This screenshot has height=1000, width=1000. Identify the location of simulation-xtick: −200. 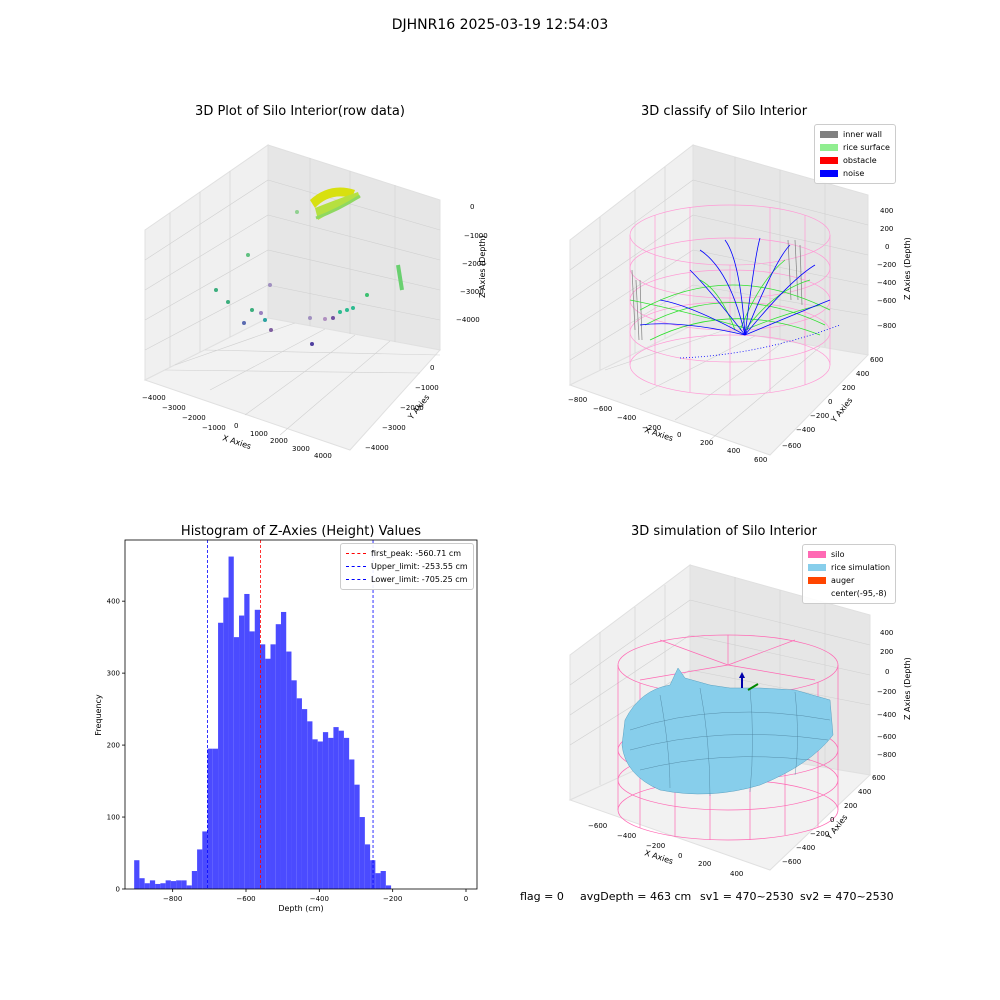
(655, 846).